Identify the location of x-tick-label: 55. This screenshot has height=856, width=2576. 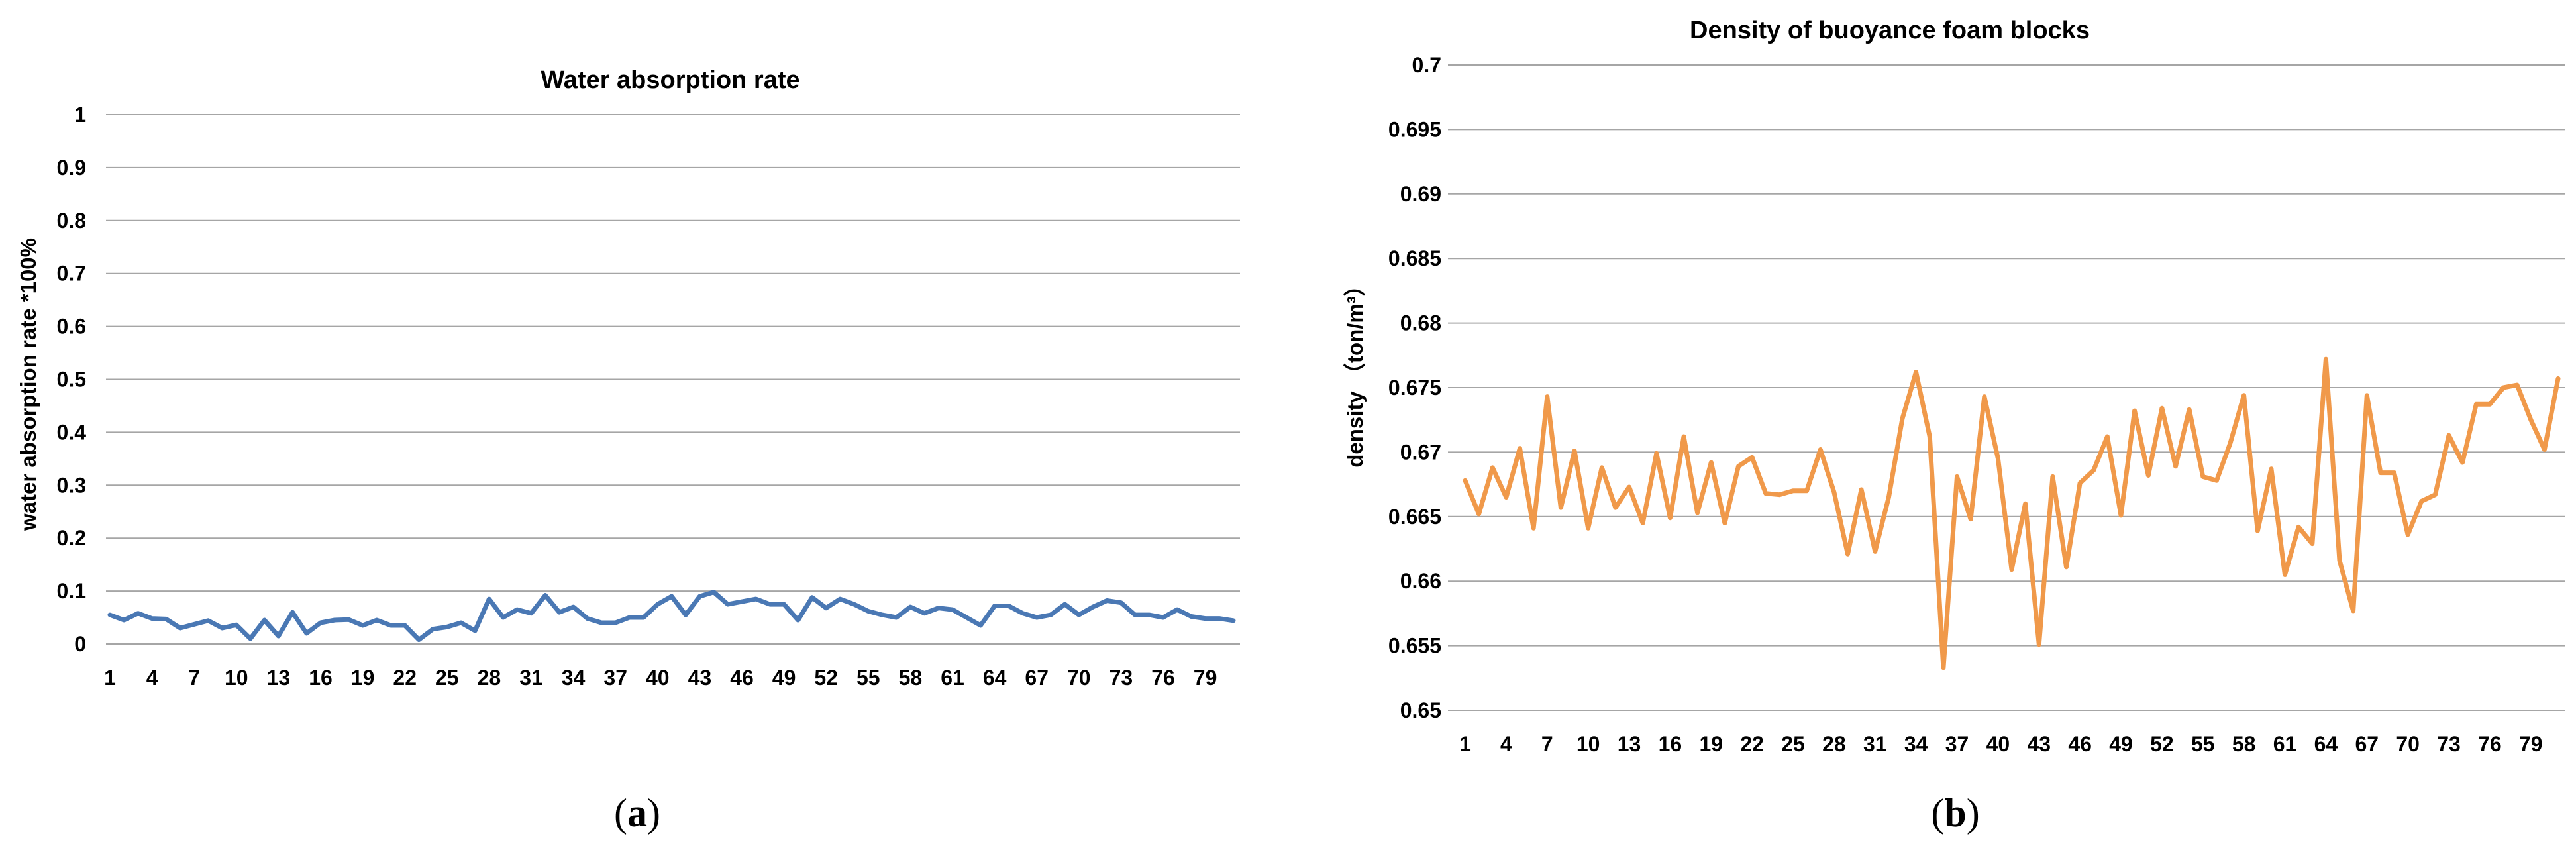
(2203, 744).